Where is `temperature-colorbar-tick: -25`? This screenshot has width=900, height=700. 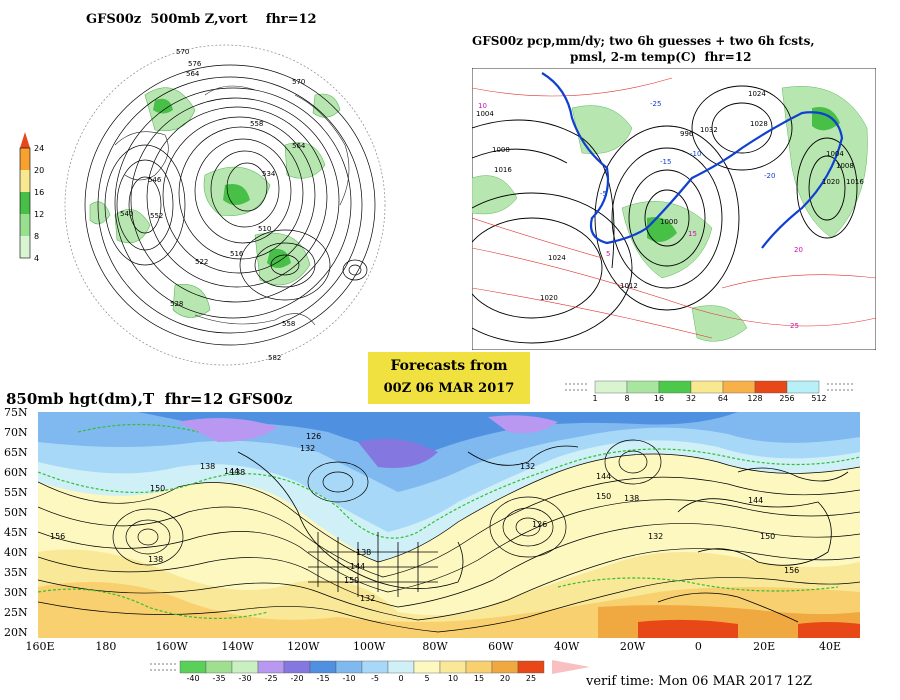
temperature-colorbar-tick: -25 is located at coordinates (271, 678).